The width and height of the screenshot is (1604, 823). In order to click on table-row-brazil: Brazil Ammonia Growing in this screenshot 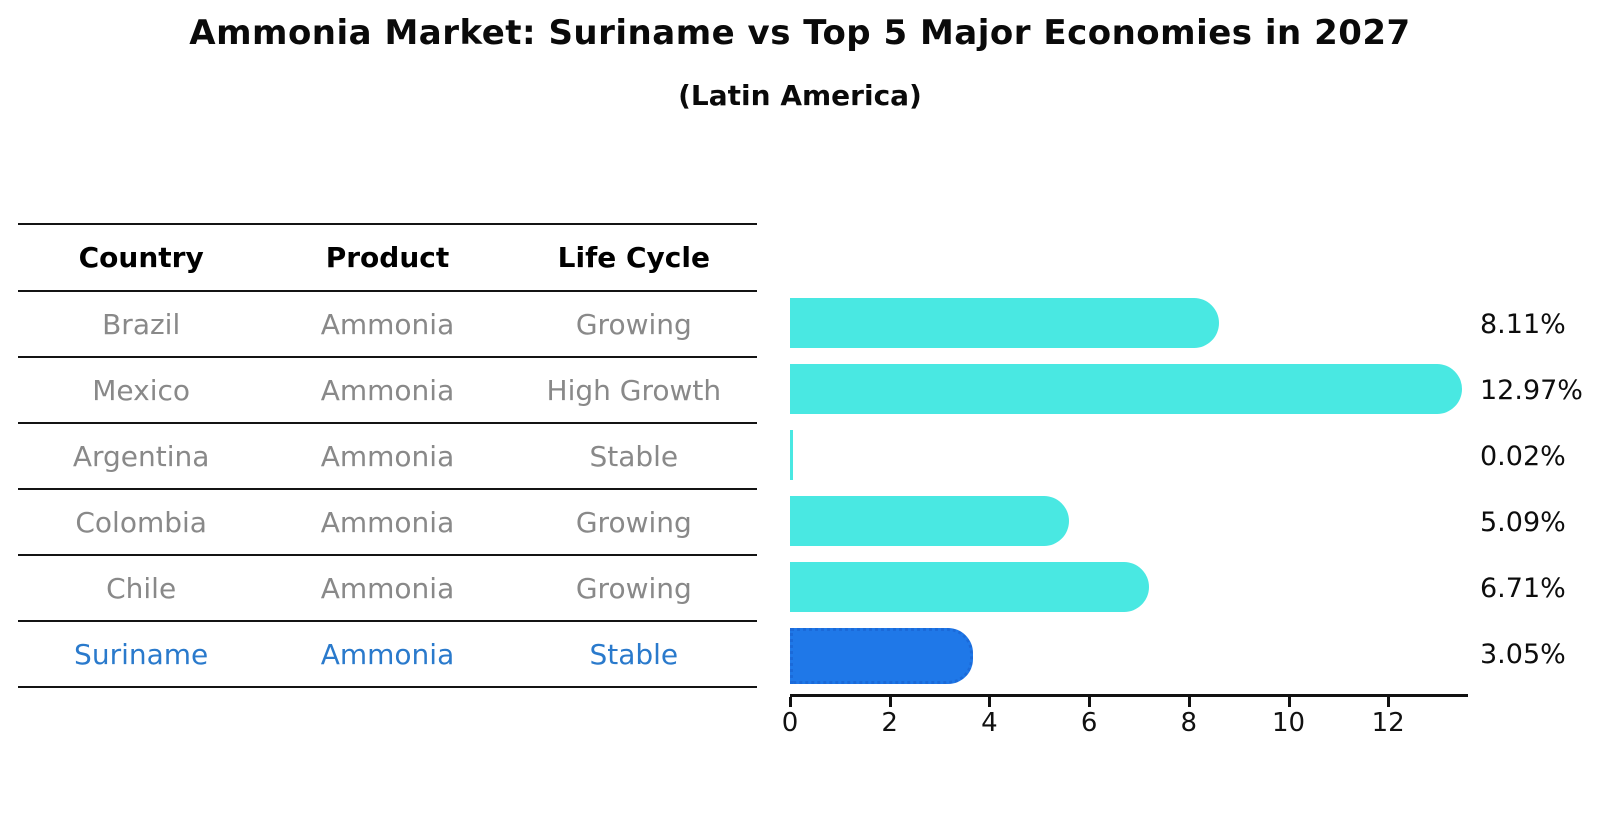, I will do `click(387, 325)`.